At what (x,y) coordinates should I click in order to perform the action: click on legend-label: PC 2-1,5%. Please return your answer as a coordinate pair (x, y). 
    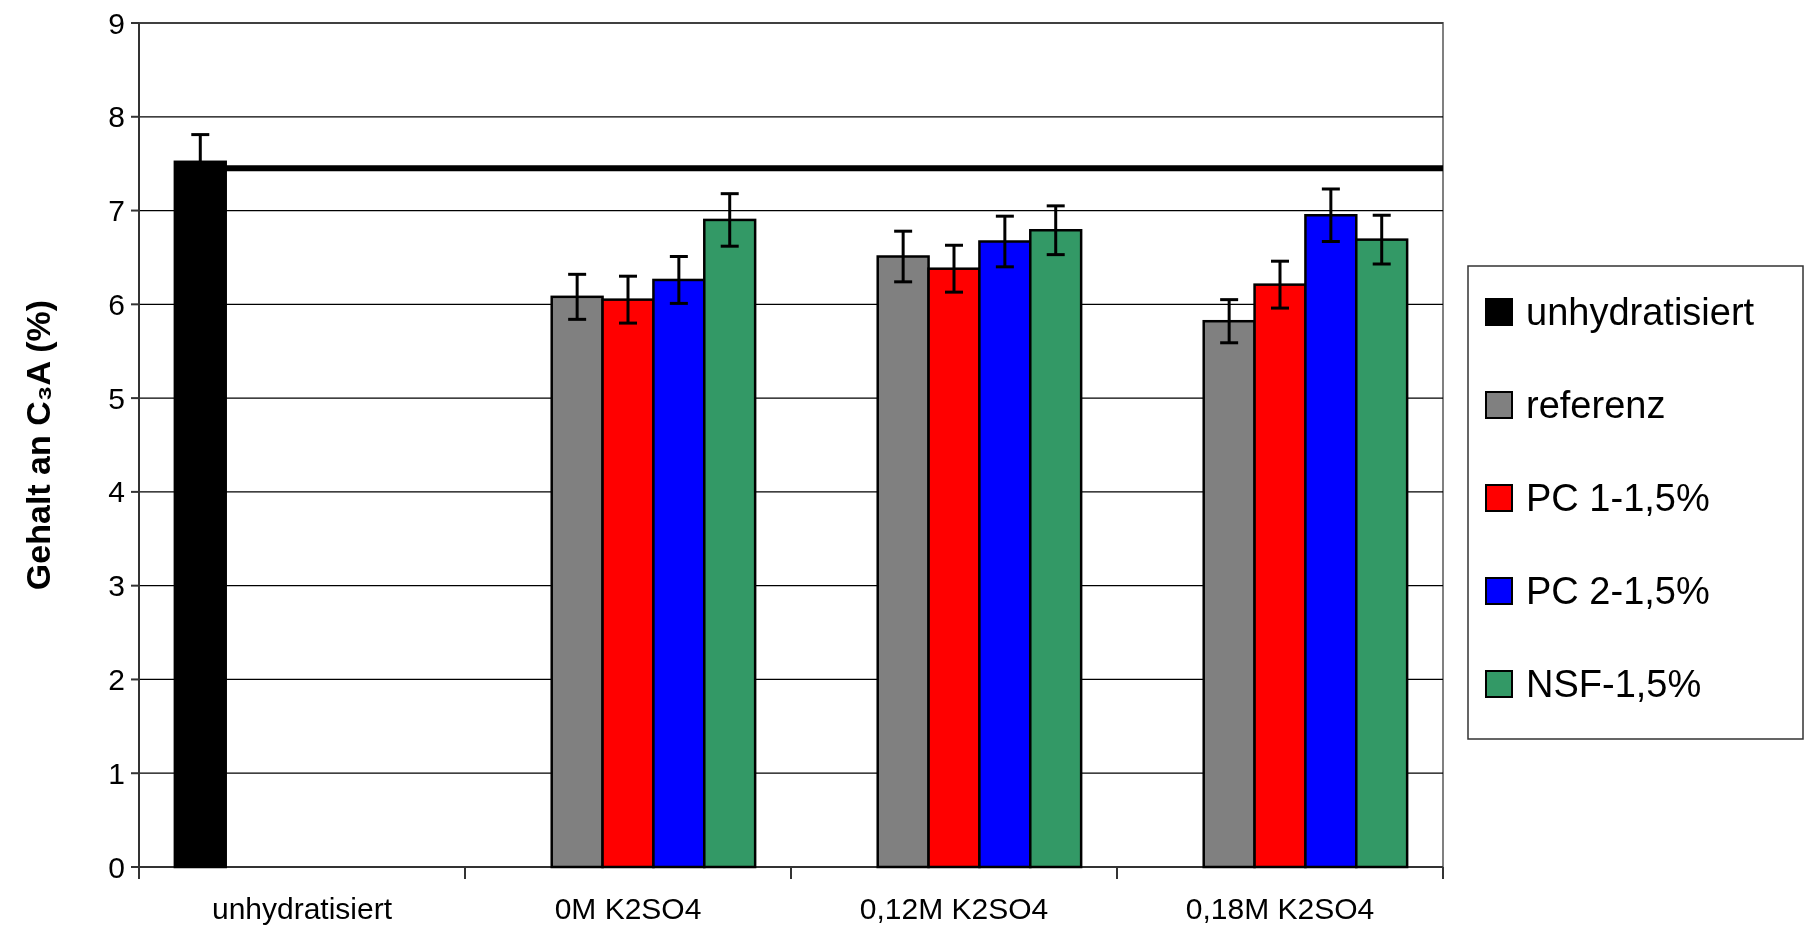
    Looking at the image, I should click on (1618, 591).